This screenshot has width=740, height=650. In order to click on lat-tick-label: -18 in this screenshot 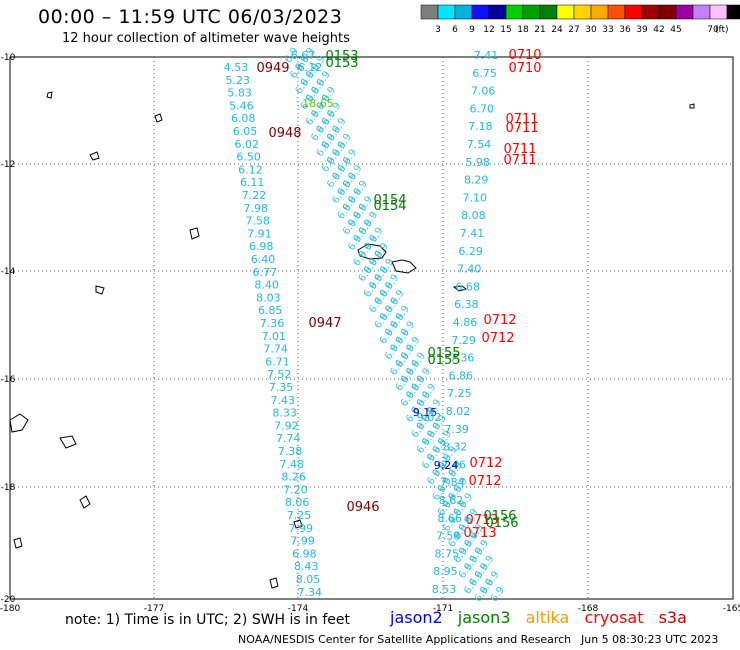, I will do `click(8, 488)`.